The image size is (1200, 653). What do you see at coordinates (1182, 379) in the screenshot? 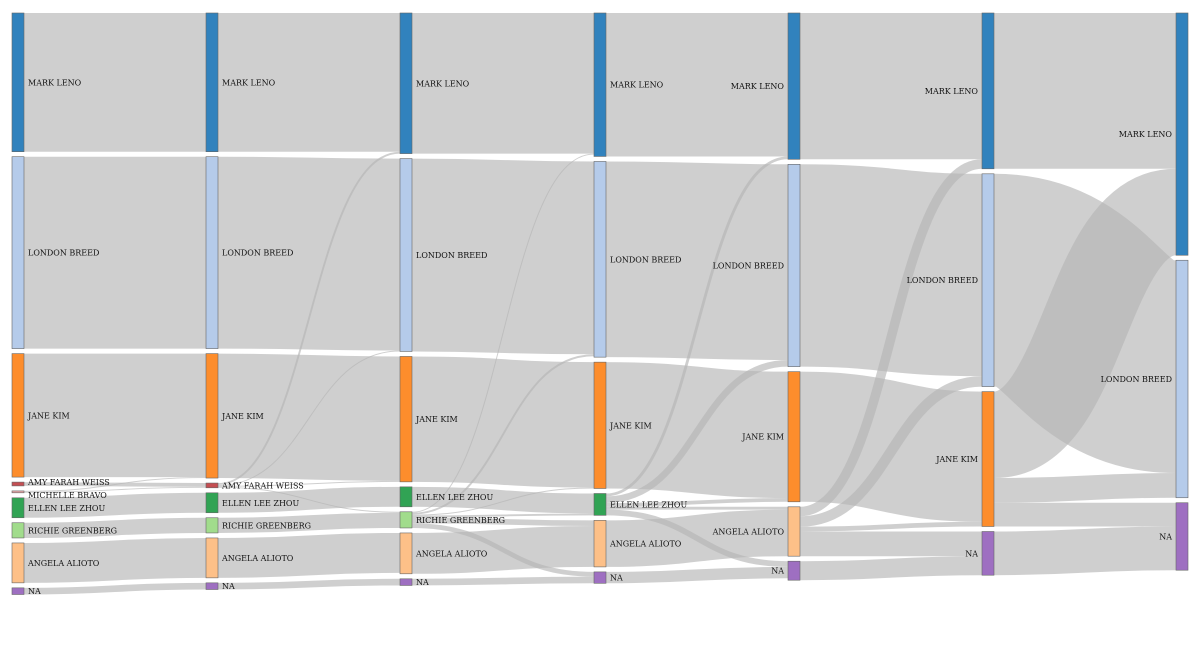
I see `node-r7-london-breed` at bounding box center [1182, 379].